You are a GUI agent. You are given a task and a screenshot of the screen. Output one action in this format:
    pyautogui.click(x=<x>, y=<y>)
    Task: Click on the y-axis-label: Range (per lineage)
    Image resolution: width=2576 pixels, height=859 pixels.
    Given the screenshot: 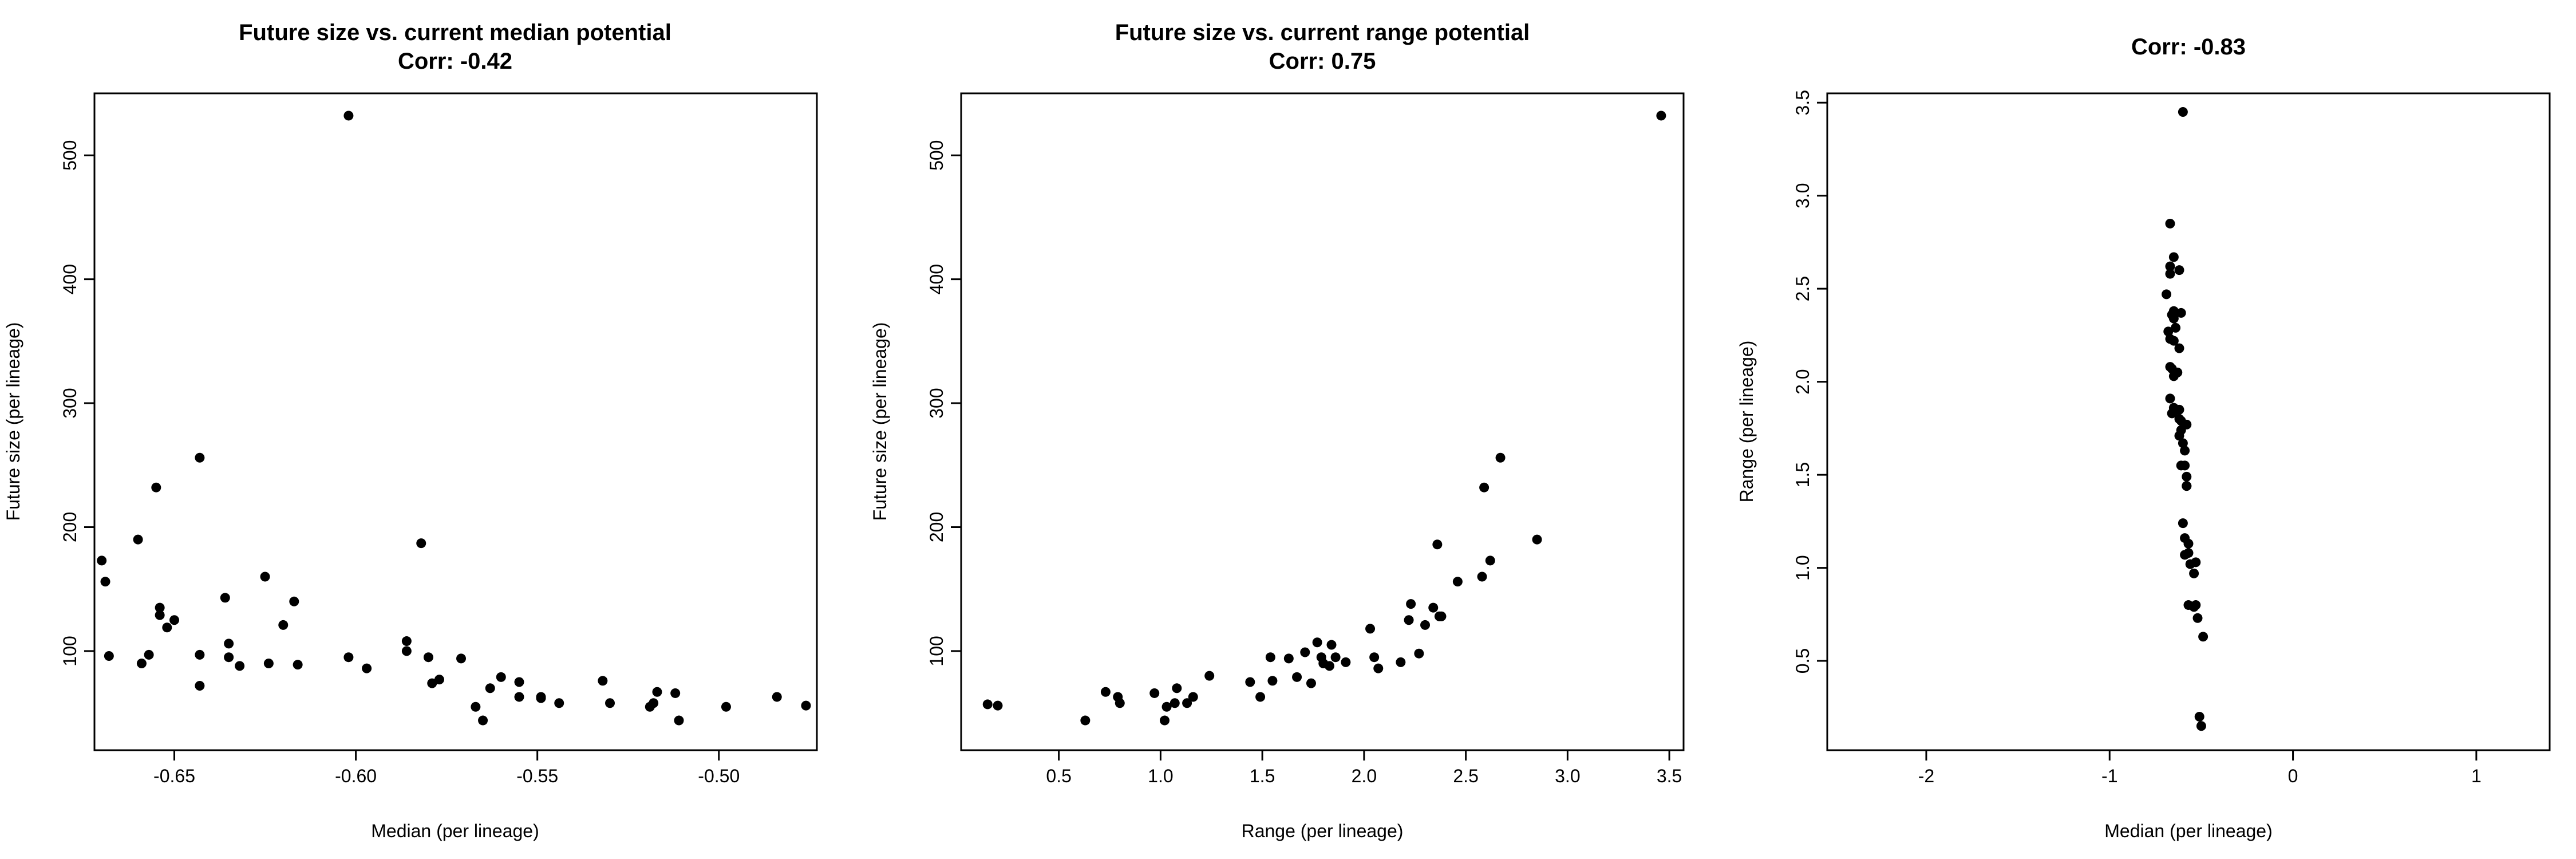 What is the action you would take?
    pyautogui.click(x=1746, y=422)
    